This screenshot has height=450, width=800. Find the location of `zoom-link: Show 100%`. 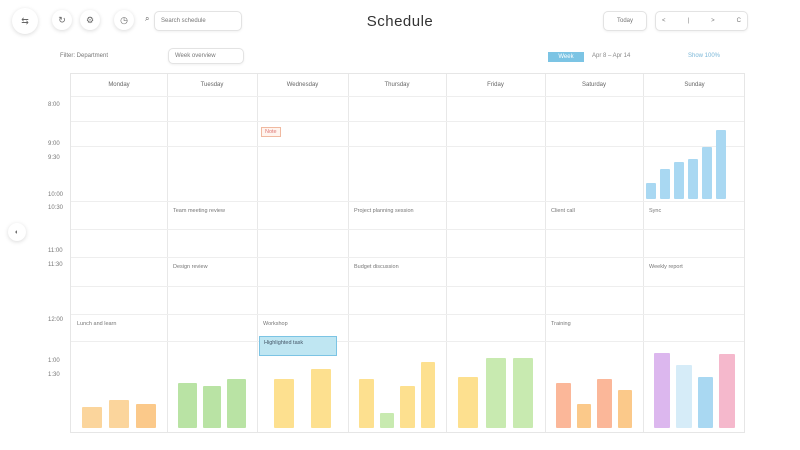

zoom-link: Show 100% is located at coordinates (704, 56).